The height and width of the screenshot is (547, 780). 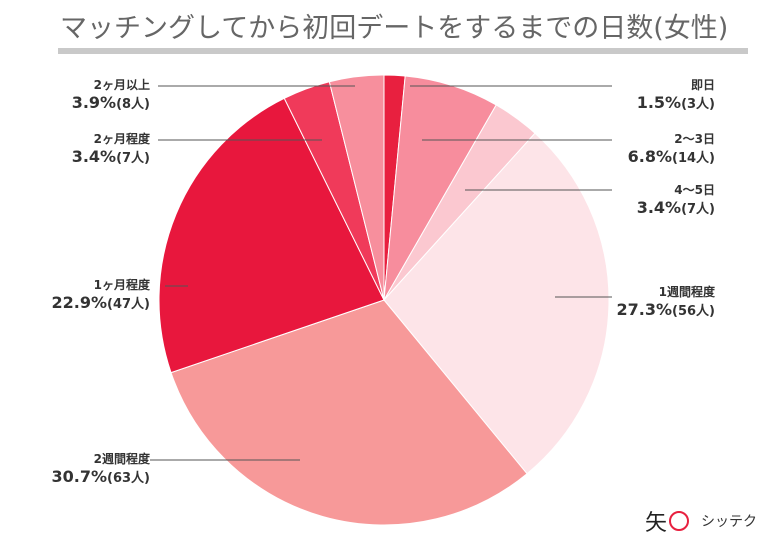 What do you see at coordinates (403, 51) in the screenshot?
I see `title-divider` at bounding box center [403, 51].